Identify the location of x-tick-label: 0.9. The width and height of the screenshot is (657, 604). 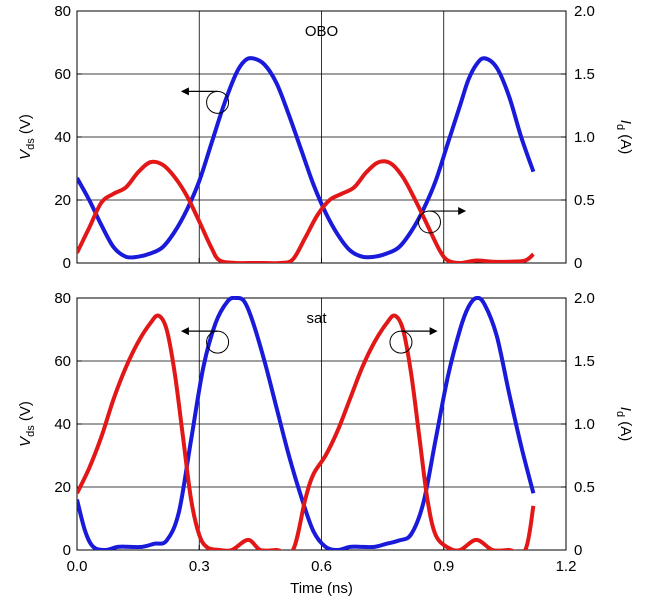
(443, 566).